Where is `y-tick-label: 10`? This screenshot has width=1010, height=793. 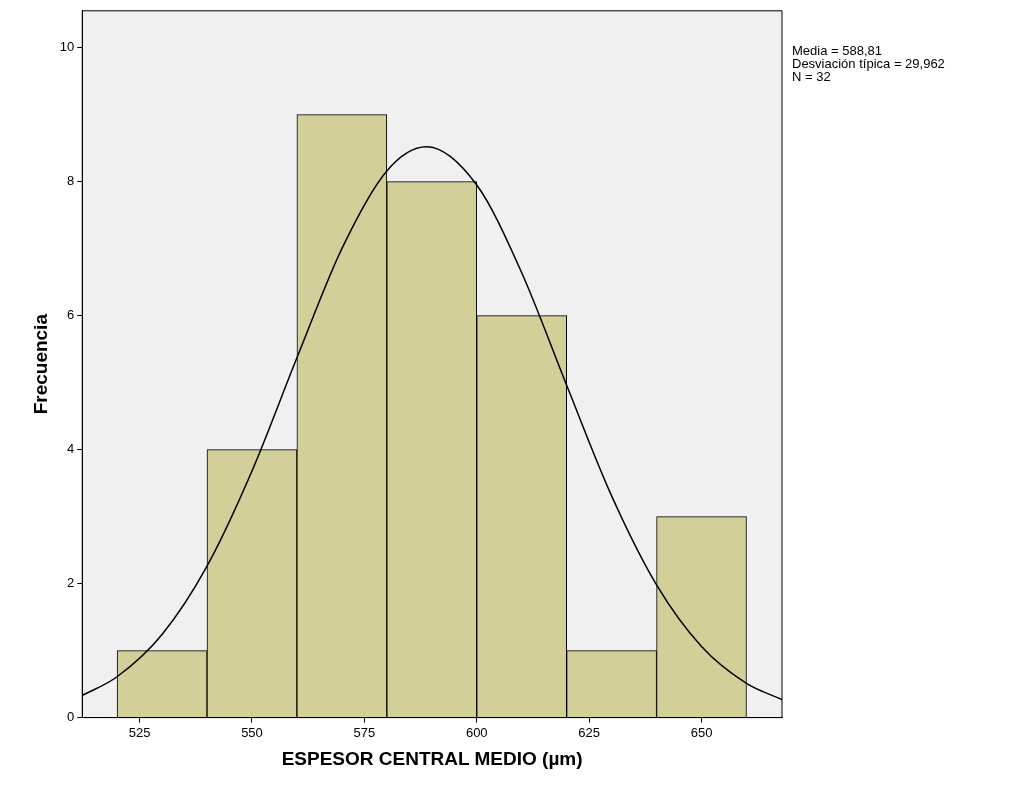 y-tick-label: 10 is located at coordinates (67, 47).